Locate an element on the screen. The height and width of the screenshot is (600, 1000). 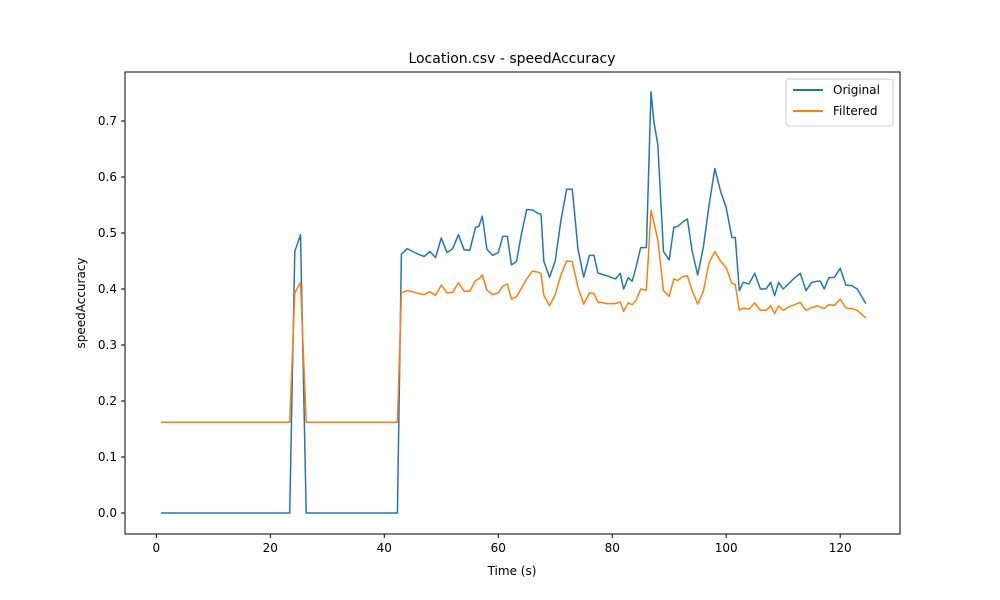
legend-label-filtered: Filtered is located at coordinates (855, 111).